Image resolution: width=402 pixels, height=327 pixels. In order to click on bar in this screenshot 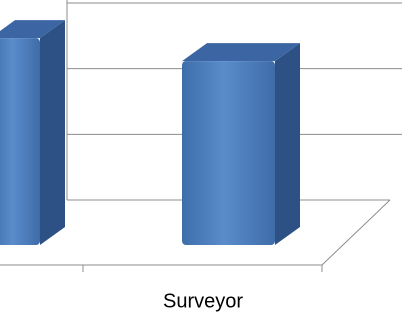, I will do `click(32, 133)`.